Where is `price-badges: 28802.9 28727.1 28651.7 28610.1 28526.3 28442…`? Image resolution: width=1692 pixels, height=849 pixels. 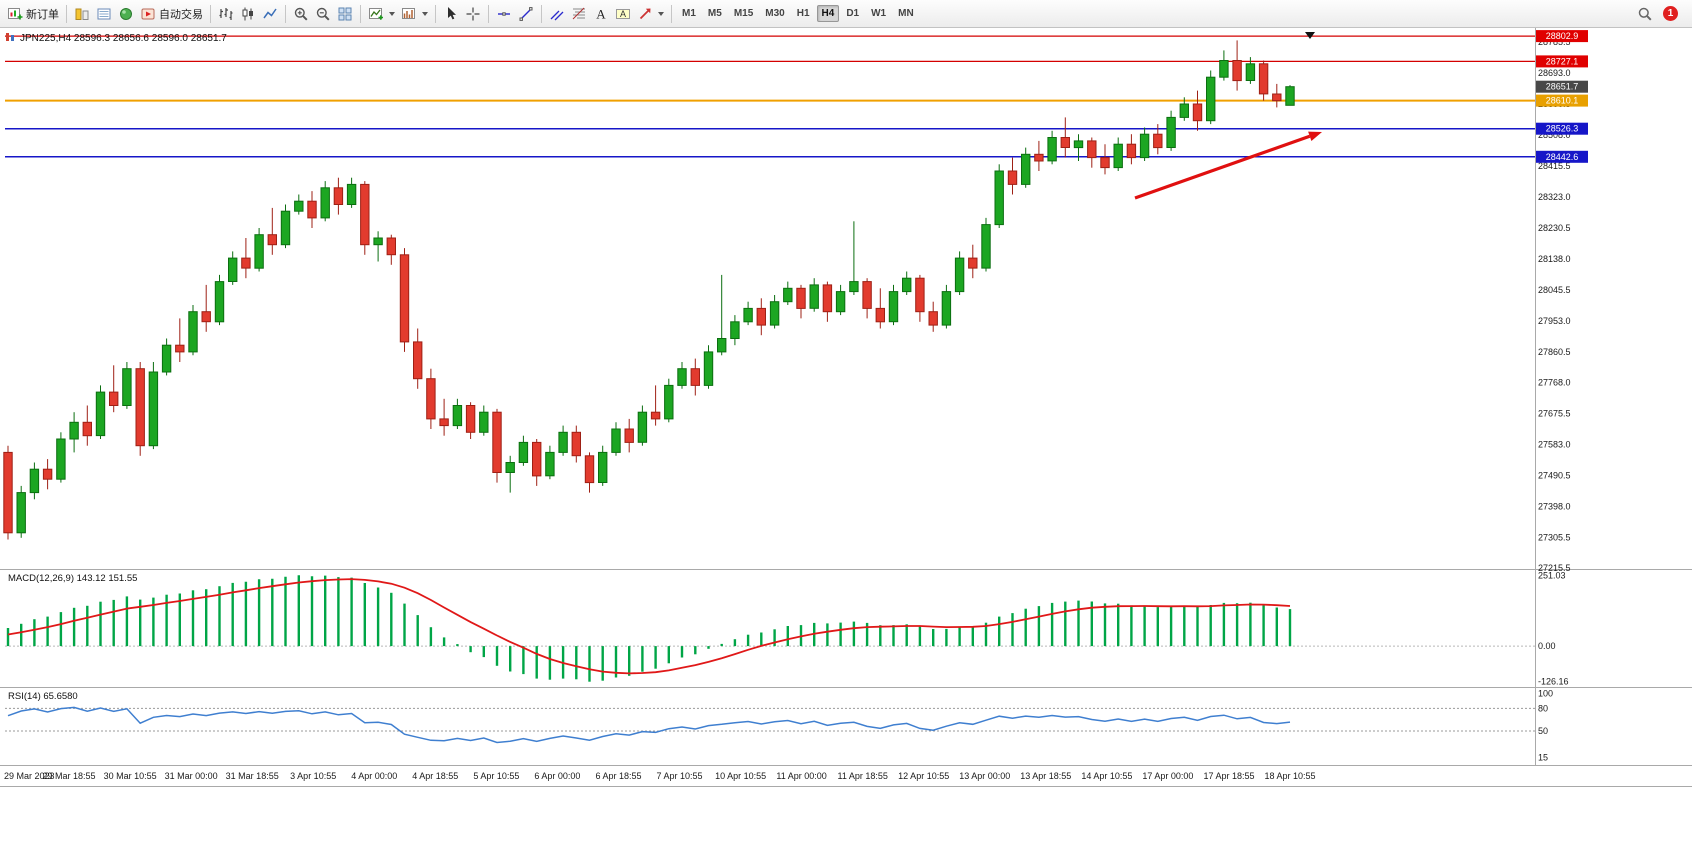
price-badges: 28802.9 28727.1 28651.7 28610.1 28526.3 28442… is located at coordinates (1562, 96).